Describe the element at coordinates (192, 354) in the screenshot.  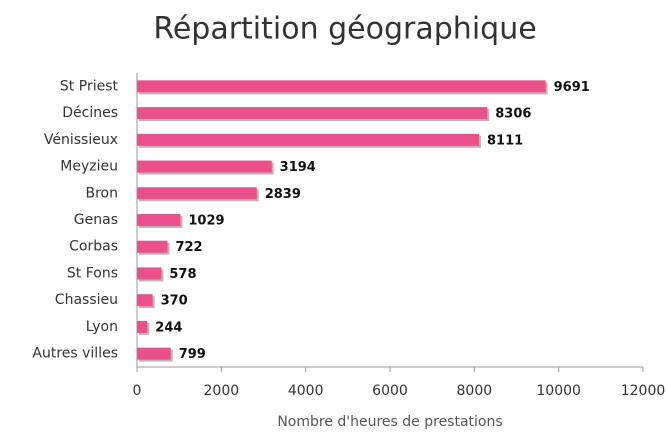
I see `data-label: 799` at that location.